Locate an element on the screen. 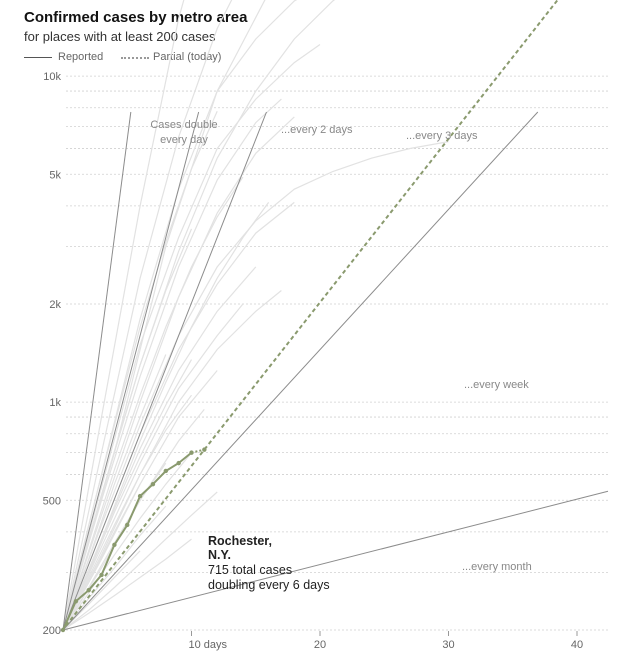  label-every-2-days: ...every 2 days is located at coordinates (317, 130).